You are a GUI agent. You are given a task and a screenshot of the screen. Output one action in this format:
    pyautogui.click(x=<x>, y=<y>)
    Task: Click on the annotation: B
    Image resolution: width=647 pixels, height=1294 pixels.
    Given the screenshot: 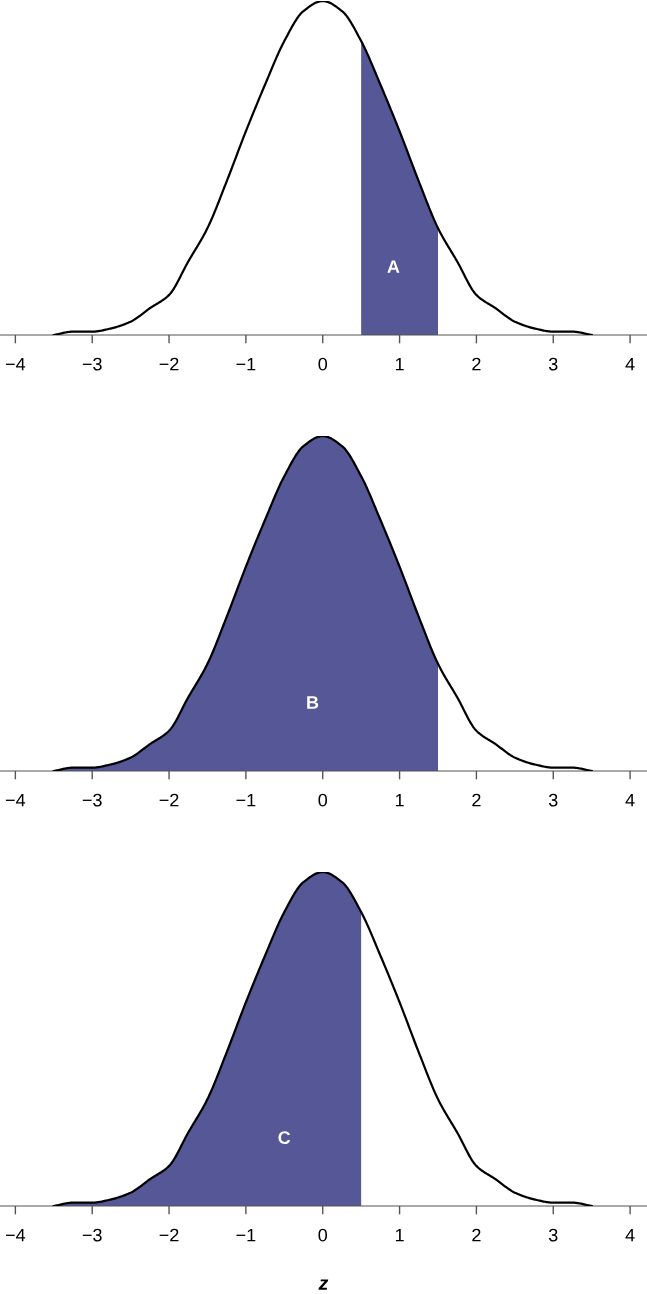 What is the action you would take?
    pyautogui.click(x=313, y=702)
    